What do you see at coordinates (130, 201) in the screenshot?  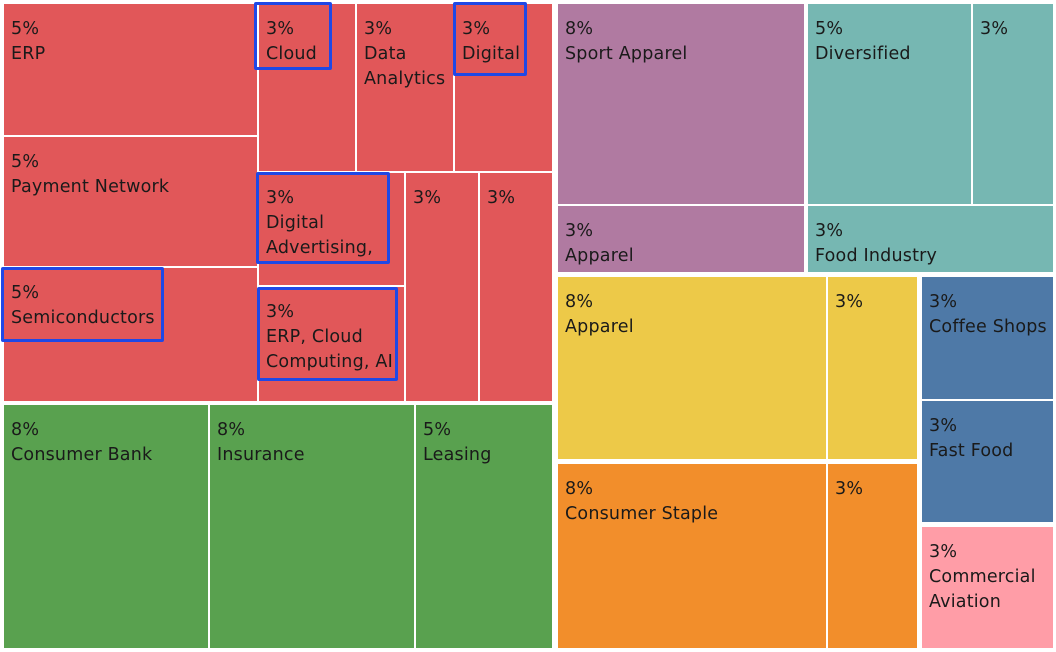 I see `treemap-tile-payment-network: 5% Payment Network` at bounding box center [130, 201].